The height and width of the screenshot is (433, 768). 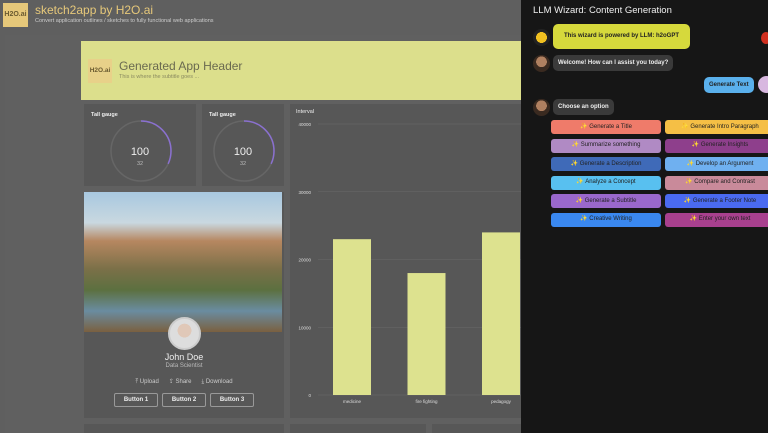 What do you see at coordinates (621, 36) in the screenshot?
I see `powered-by-message: This wizard is powered by LLM: h2oGPT` at bounding box center [621, 36].